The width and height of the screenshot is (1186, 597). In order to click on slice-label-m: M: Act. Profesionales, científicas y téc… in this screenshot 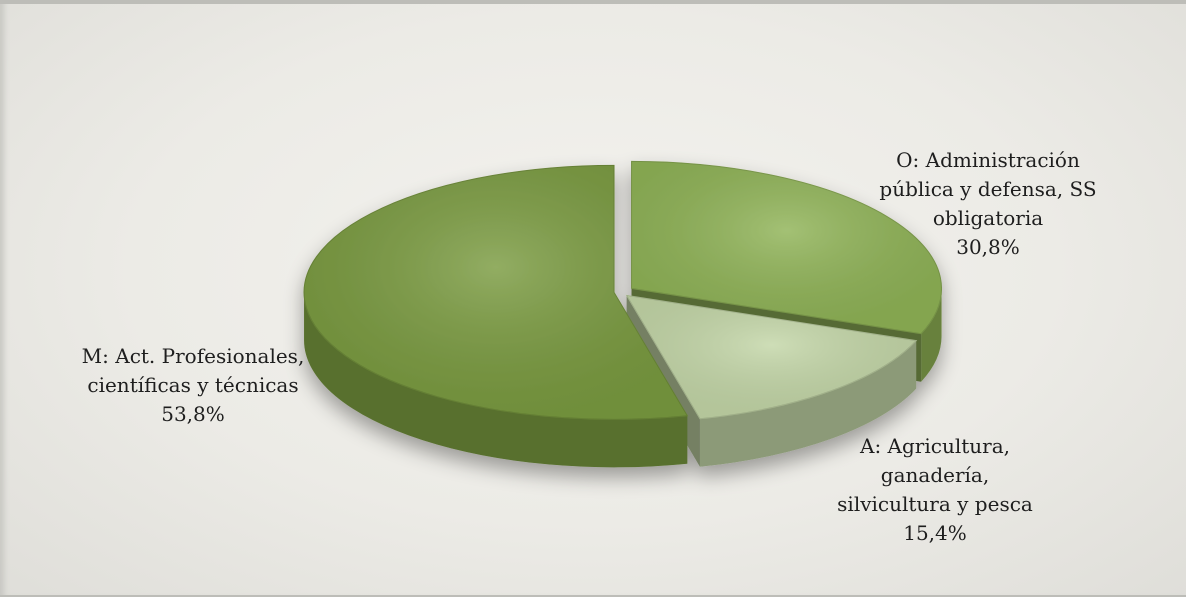, I will do `click(193, 385)`.